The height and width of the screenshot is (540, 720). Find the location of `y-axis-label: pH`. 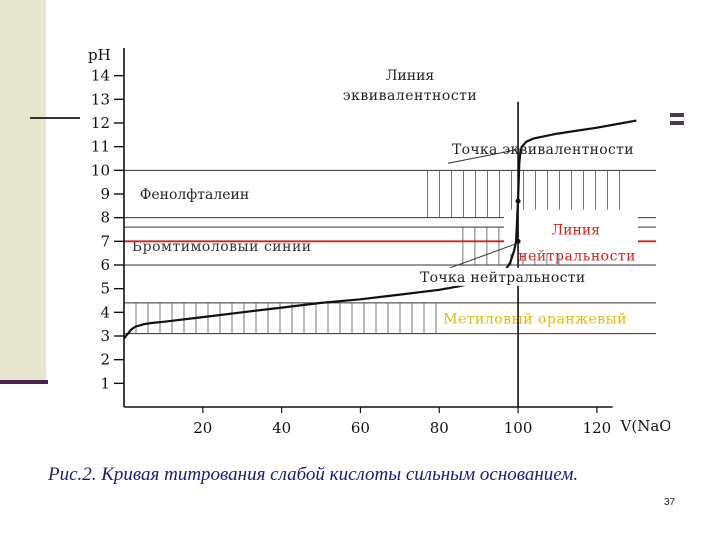

y-axis-label: pH is located at coordinates (99, 55).